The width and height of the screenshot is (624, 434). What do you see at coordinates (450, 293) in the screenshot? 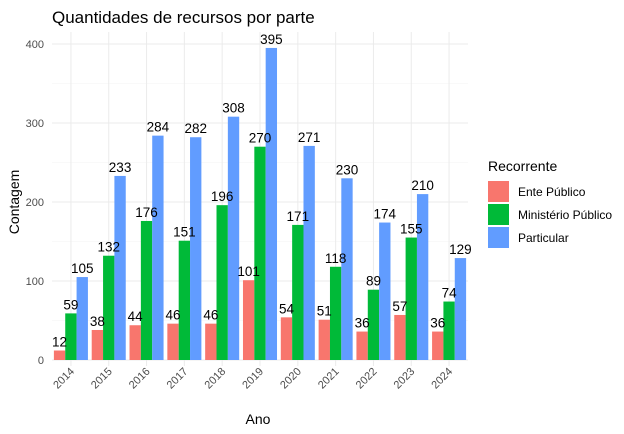
I see `data-label: 74` at bounding box center [450, 293].